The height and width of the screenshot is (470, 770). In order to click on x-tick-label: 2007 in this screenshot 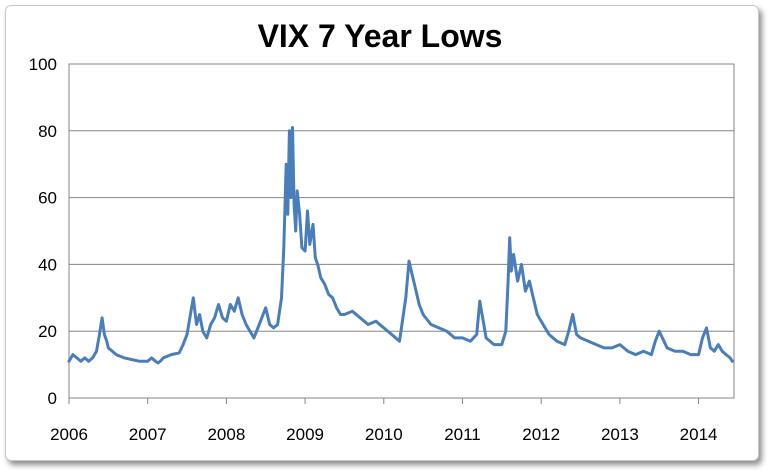, I will do `click(148, 434)`.